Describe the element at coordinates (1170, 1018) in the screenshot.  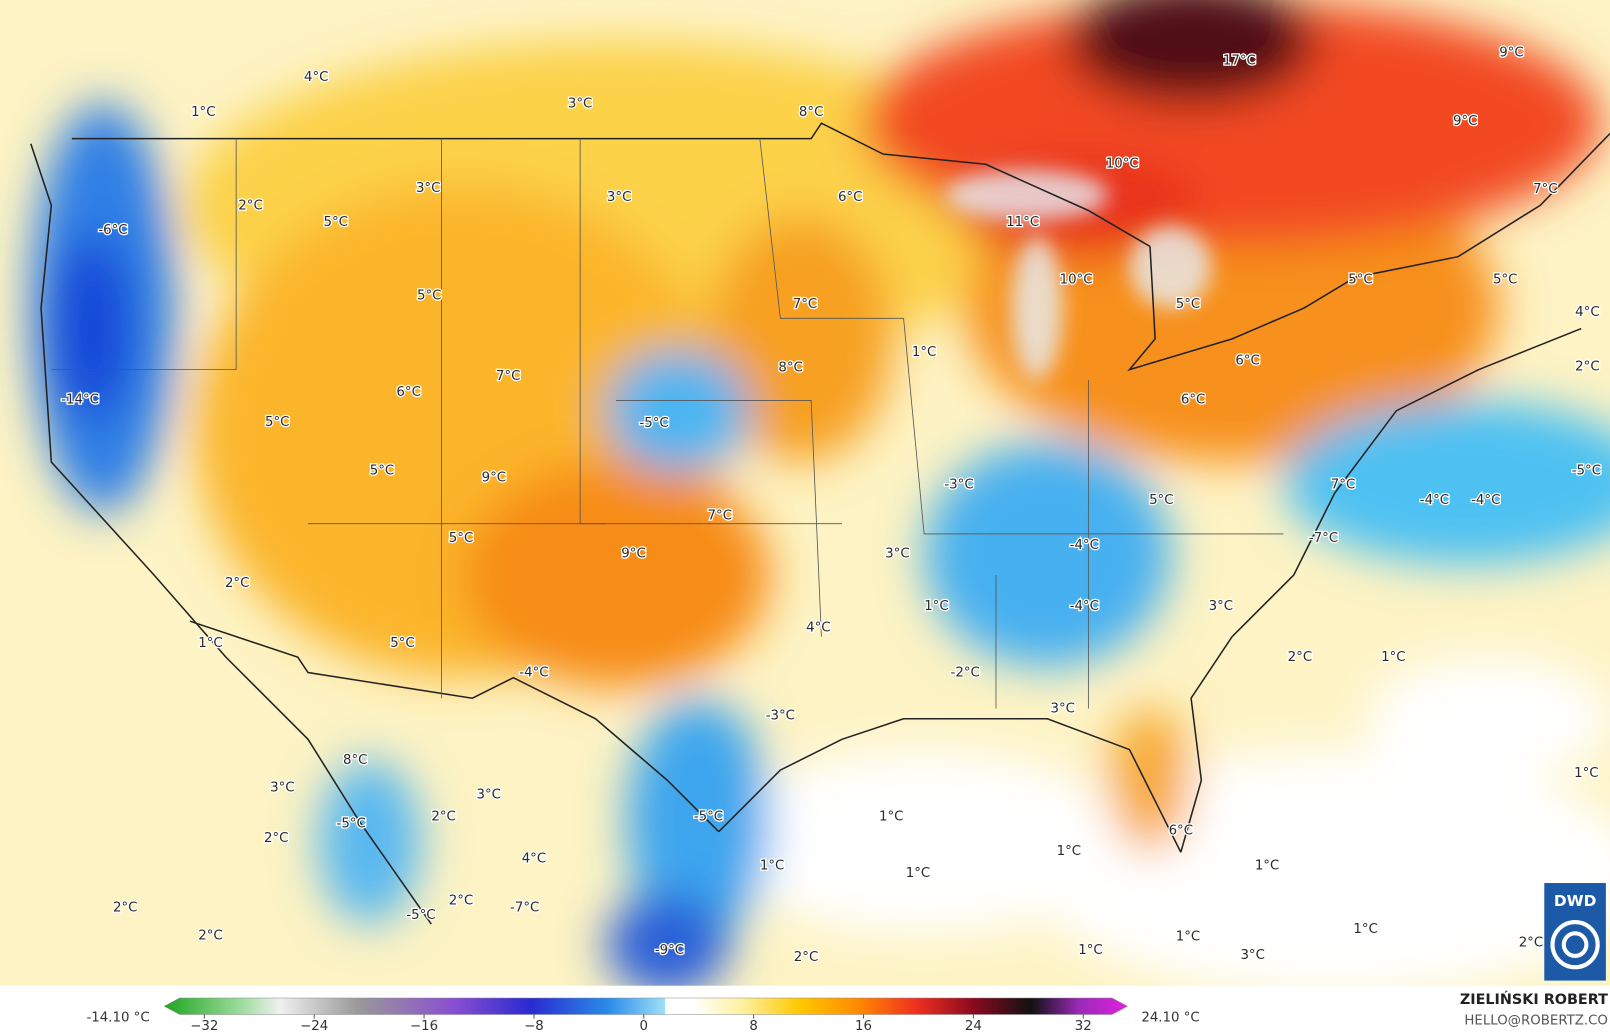
I see `max-label: 24.10 °C` at that location.